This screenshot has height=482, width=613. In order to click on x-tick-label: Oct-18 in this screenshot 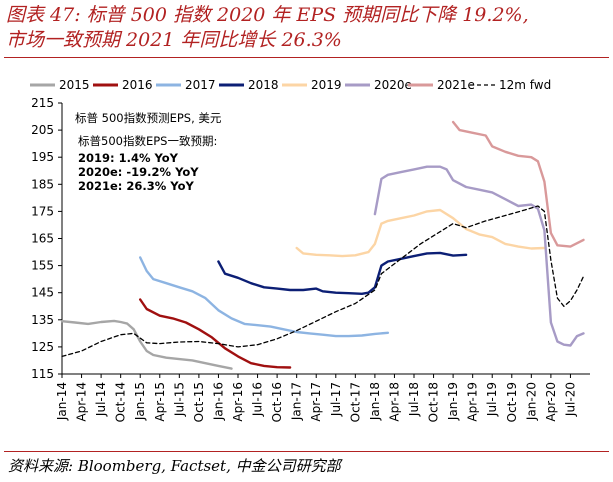, I will do `click(434, 402)`.